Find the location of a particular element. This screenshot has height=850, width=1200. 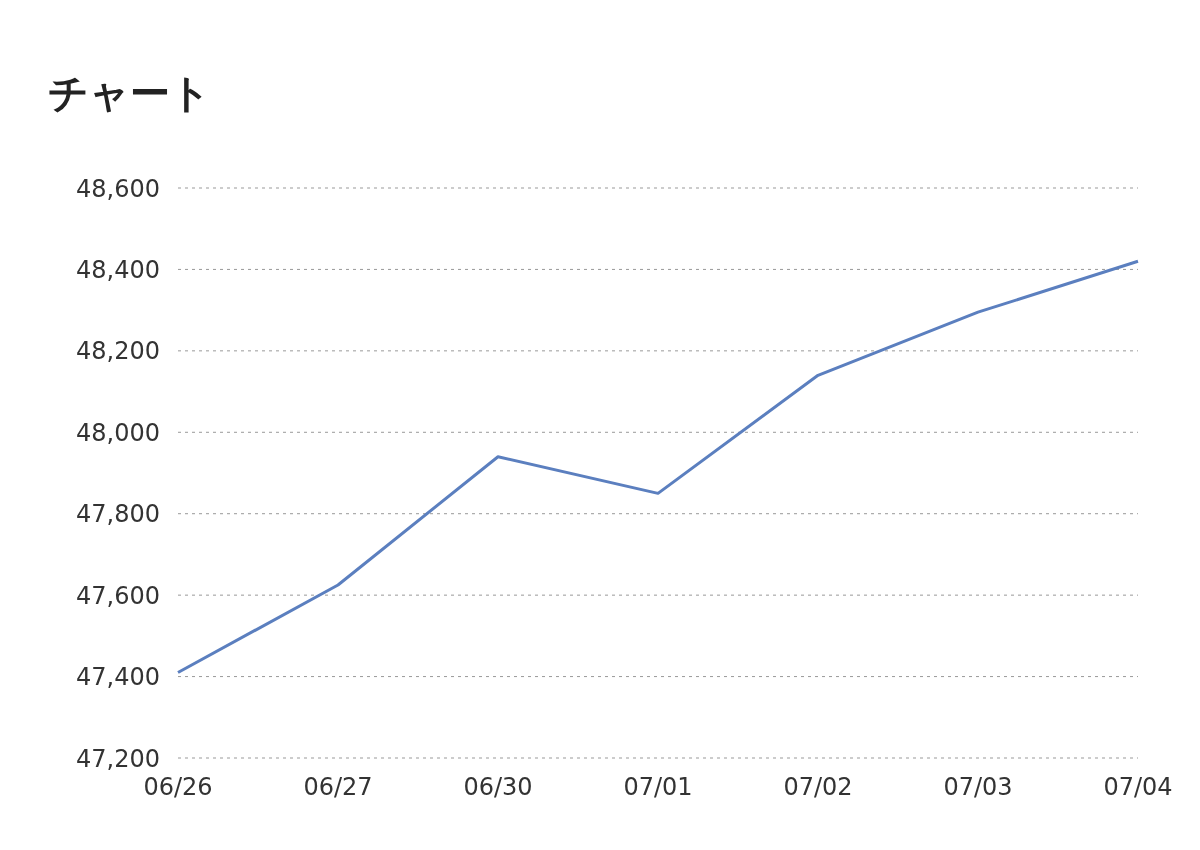

y-tick-label: 48,600 is located at coordinates (118, 188).